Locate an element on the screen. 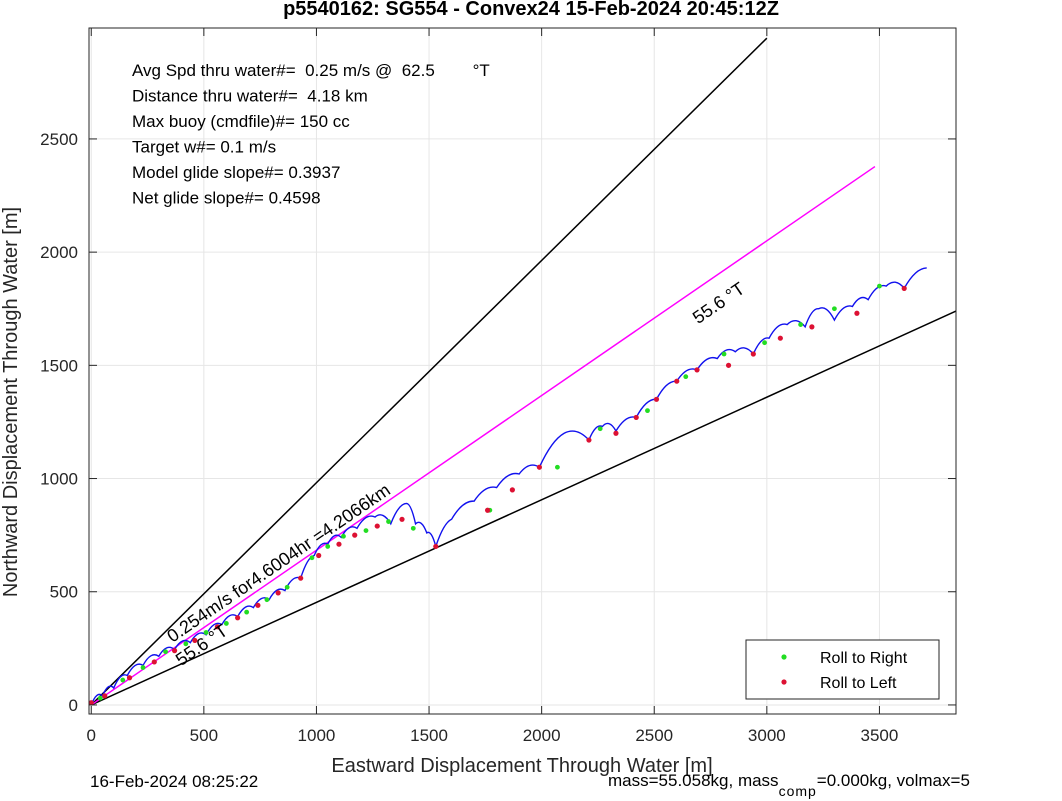  x-tick-label: 3500 is located at coordinates (880, 735).